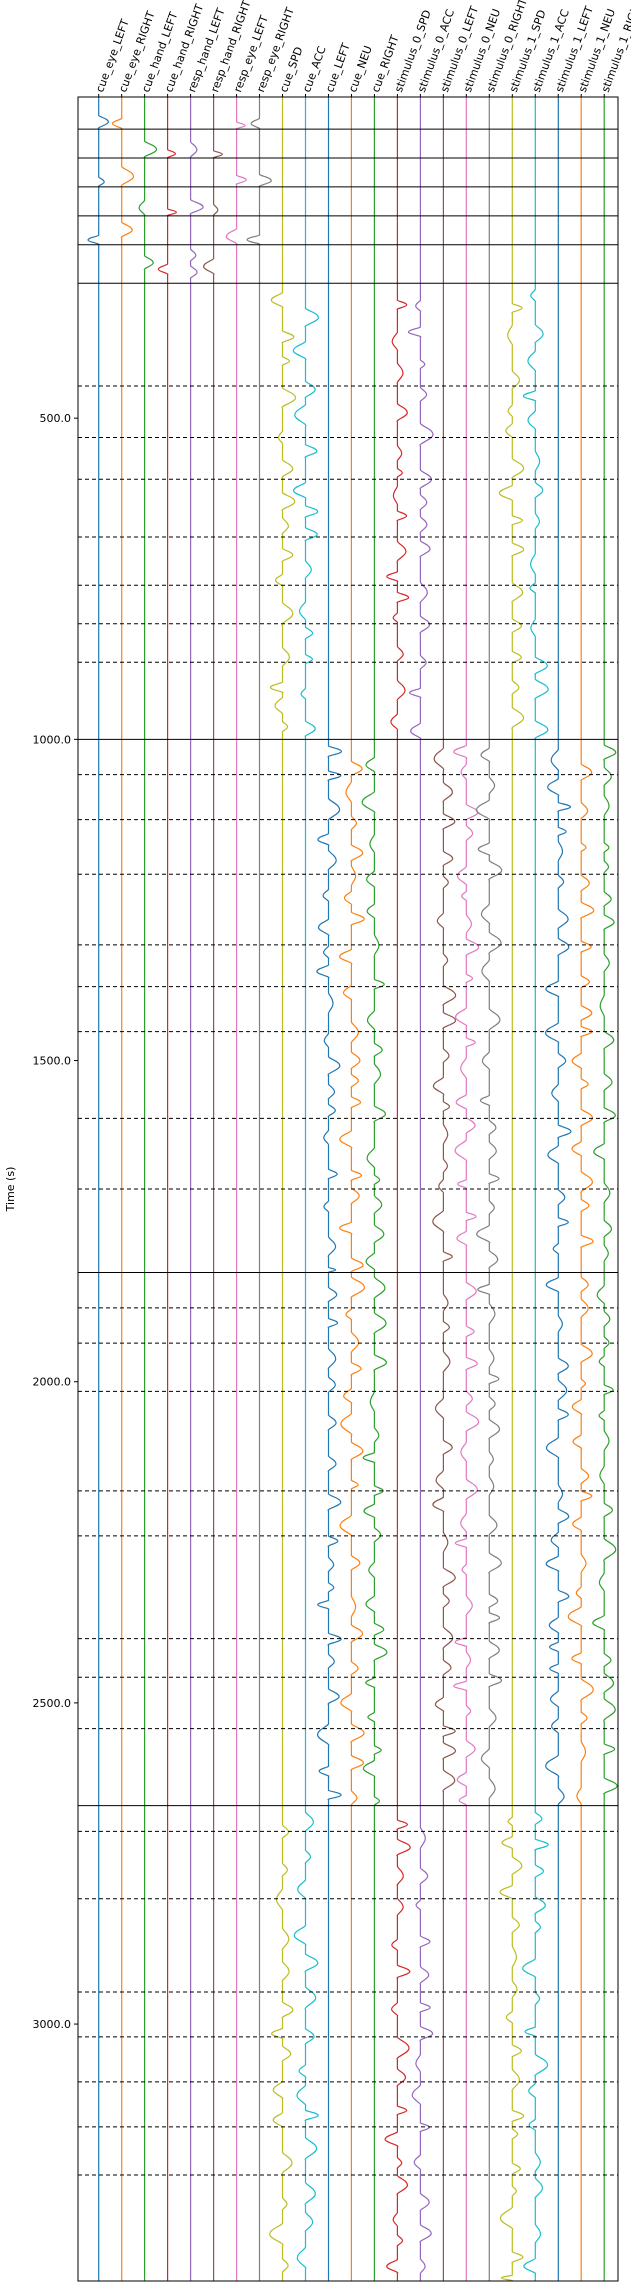 This screenshot has width=631, height=2287. Describe the element at coordinates (558, 1189) in the screenshot. I see `regressor-stimulus_1_LEFT` at that location.